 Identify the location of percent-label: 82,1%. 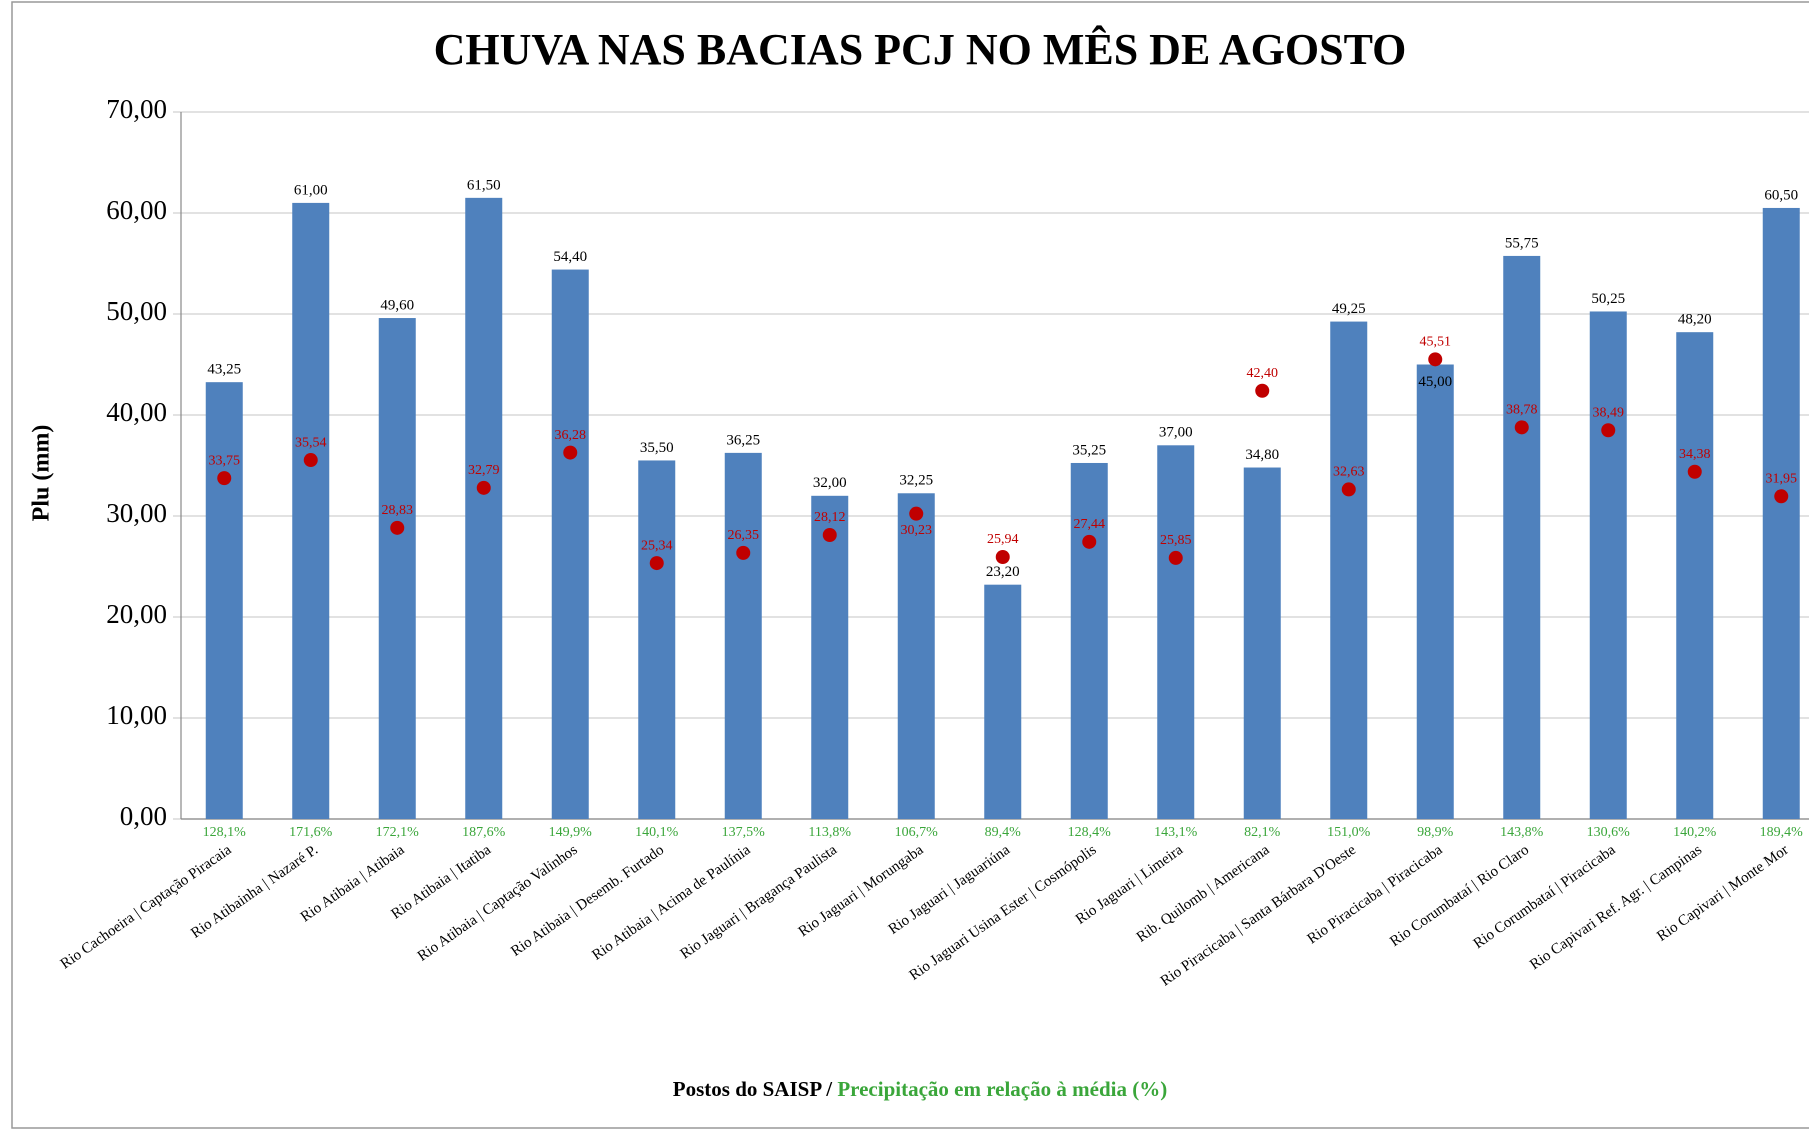
(1262, 832).